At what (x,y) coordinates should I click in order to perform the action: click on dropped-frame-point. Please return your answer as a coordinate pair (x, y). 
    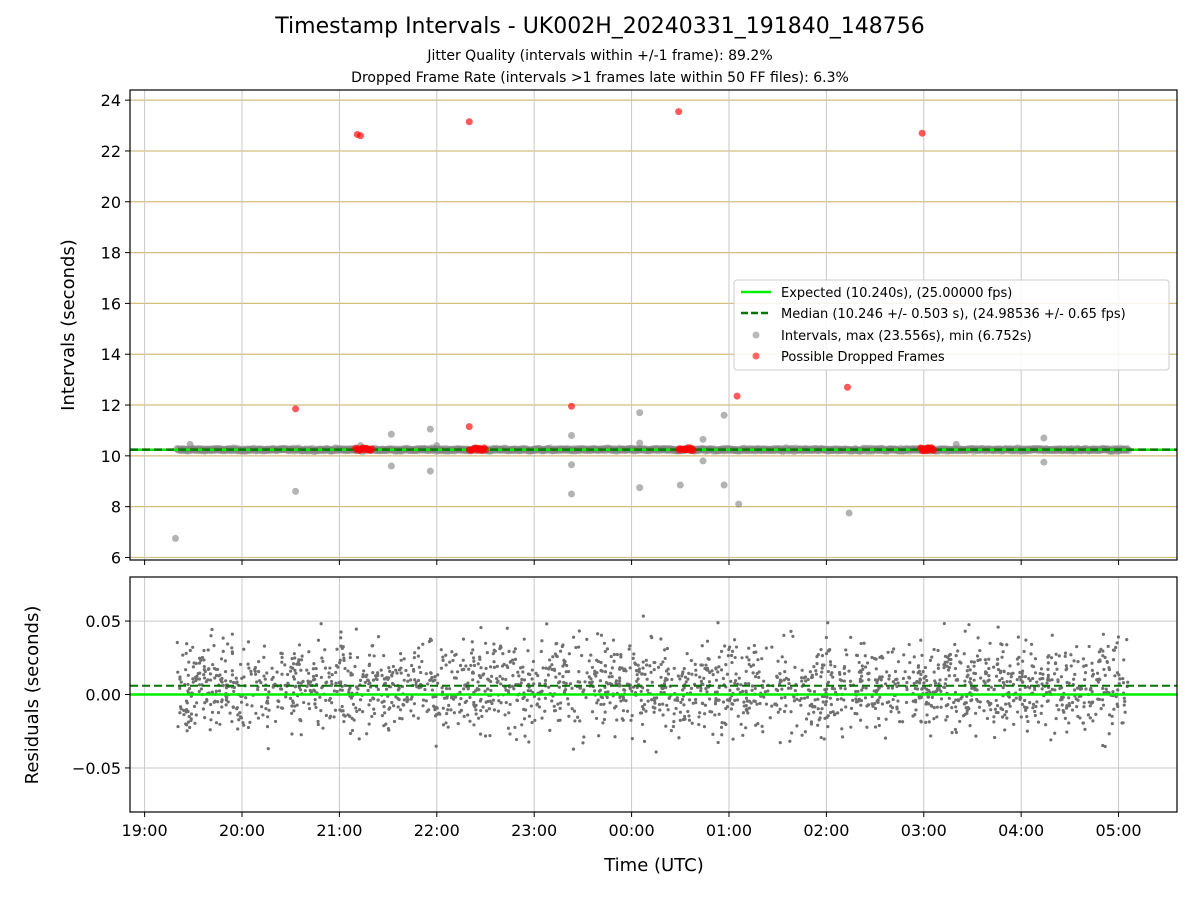
    Looking at the image, I should click on (934, 450).